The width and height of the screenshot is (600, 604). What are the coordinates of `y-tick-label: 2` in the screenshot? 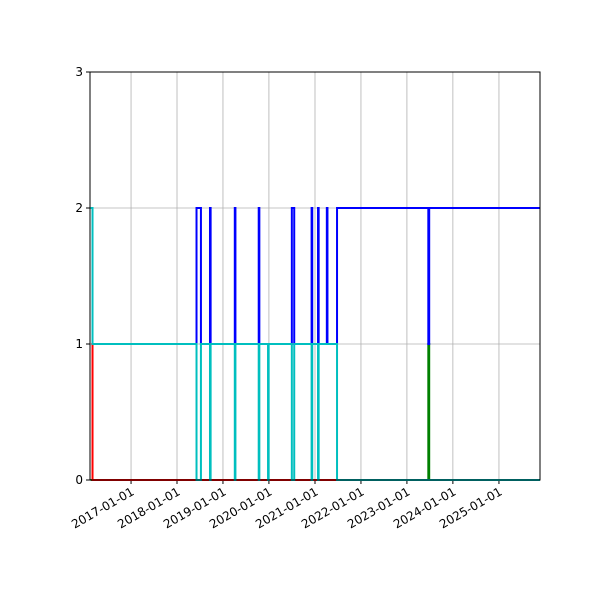 It's located at (79, 208).